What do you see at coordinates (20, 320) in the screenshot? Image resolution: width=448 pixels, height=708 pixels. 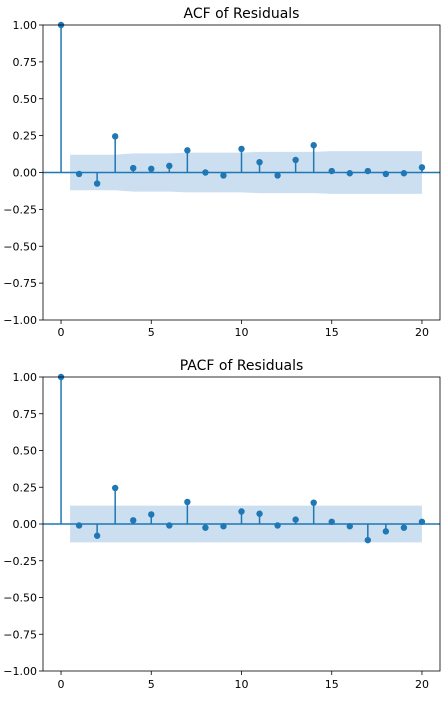 I see `acf-y-tick-label: −1.00` at bounding box center [20, 320].